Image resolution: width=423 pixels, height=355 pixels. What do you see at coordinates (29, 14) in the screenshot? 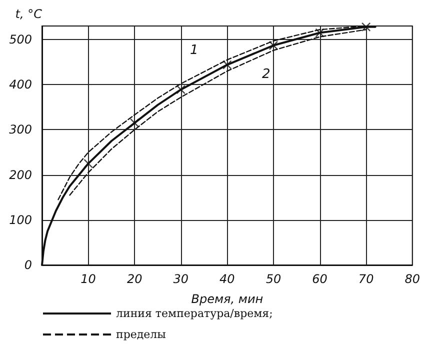
I see `y-axis-title: t, °C` at bounding box center [29, 14].